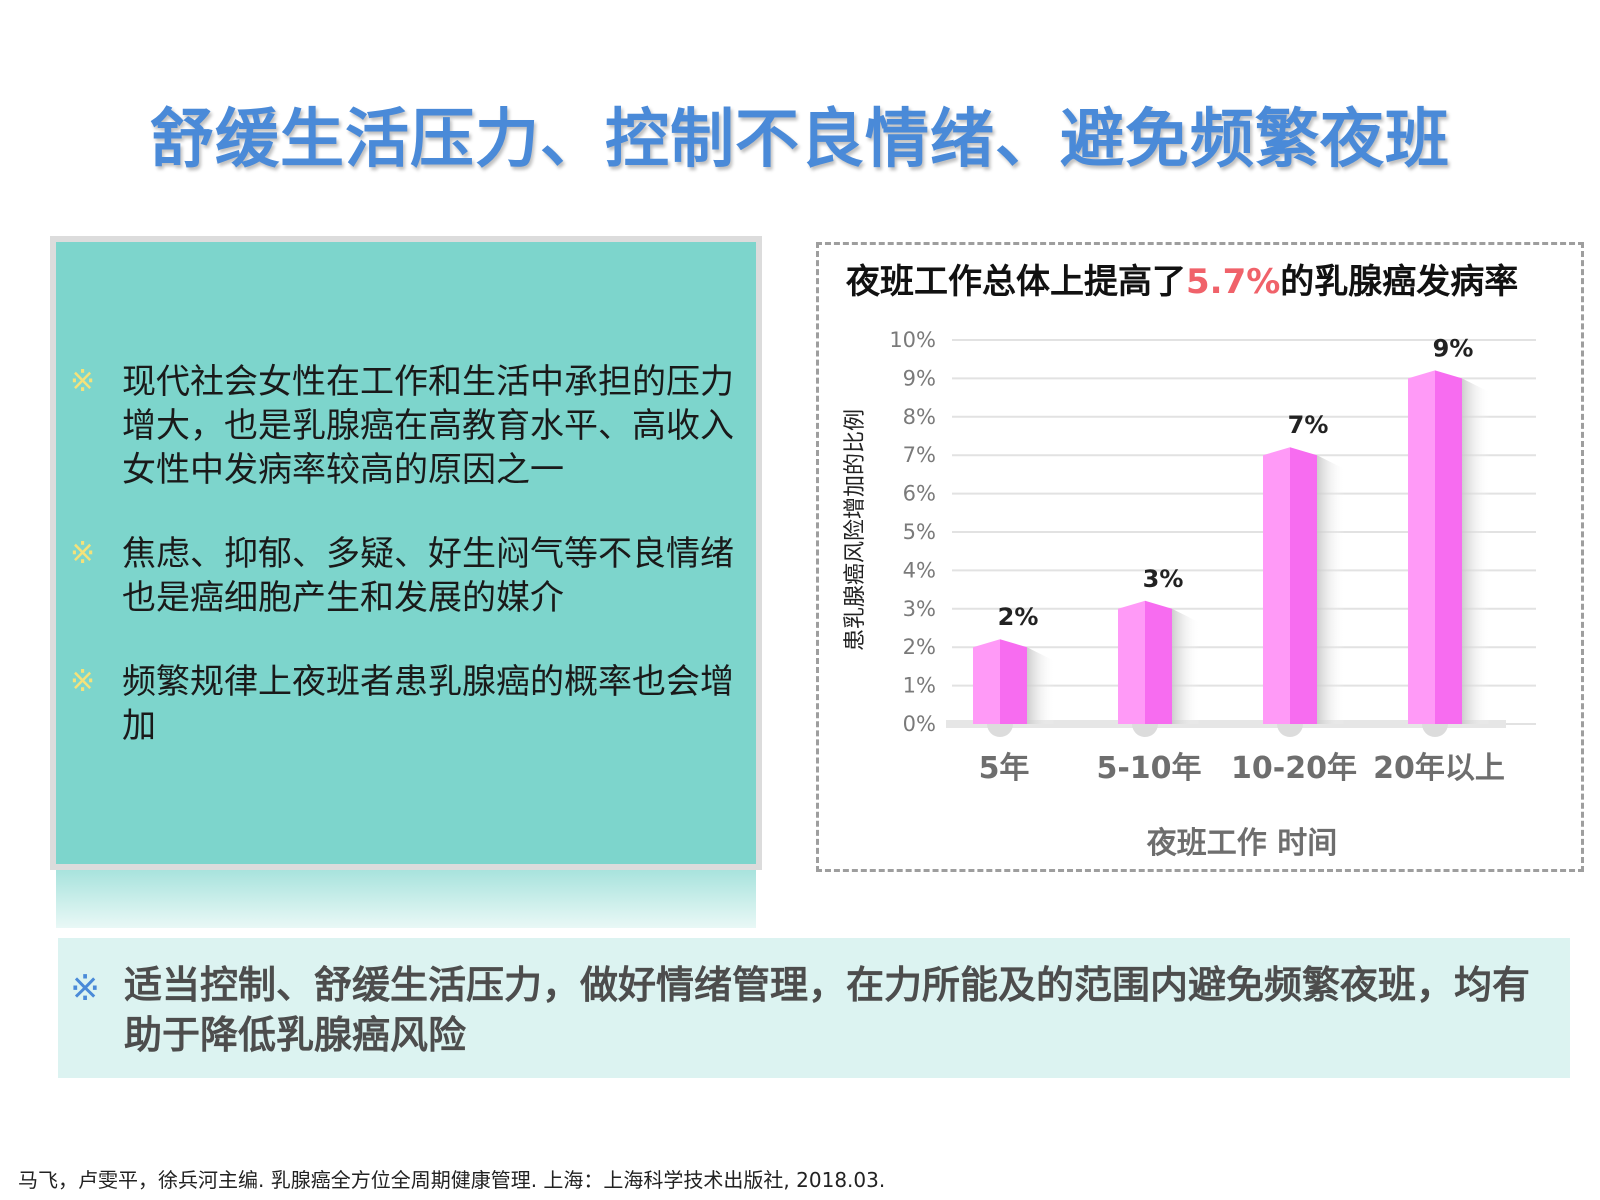  What do you see at coordinates (919, 647) in the screenshot?
I see `y-tick-label: 2%` at bounding box center [919, 647].